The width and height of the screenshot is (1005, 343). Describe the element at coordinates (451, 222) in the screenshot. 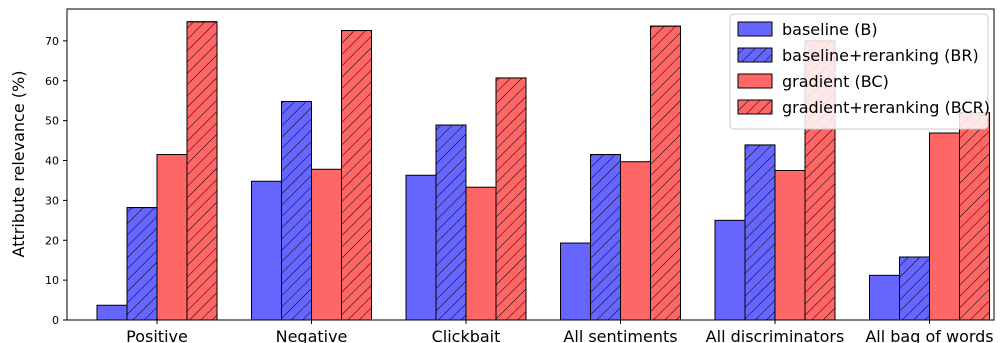

I see `bar-hatch-clickbait-s1` at that location.